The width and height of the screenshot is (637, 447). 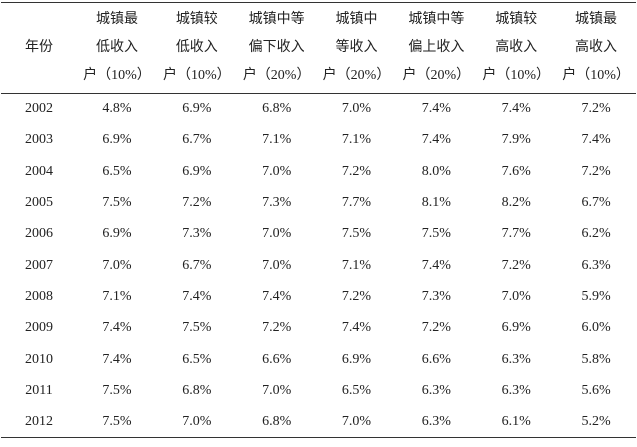 I want to click on value-cell: 6.0%, so click(x=596, y=328).